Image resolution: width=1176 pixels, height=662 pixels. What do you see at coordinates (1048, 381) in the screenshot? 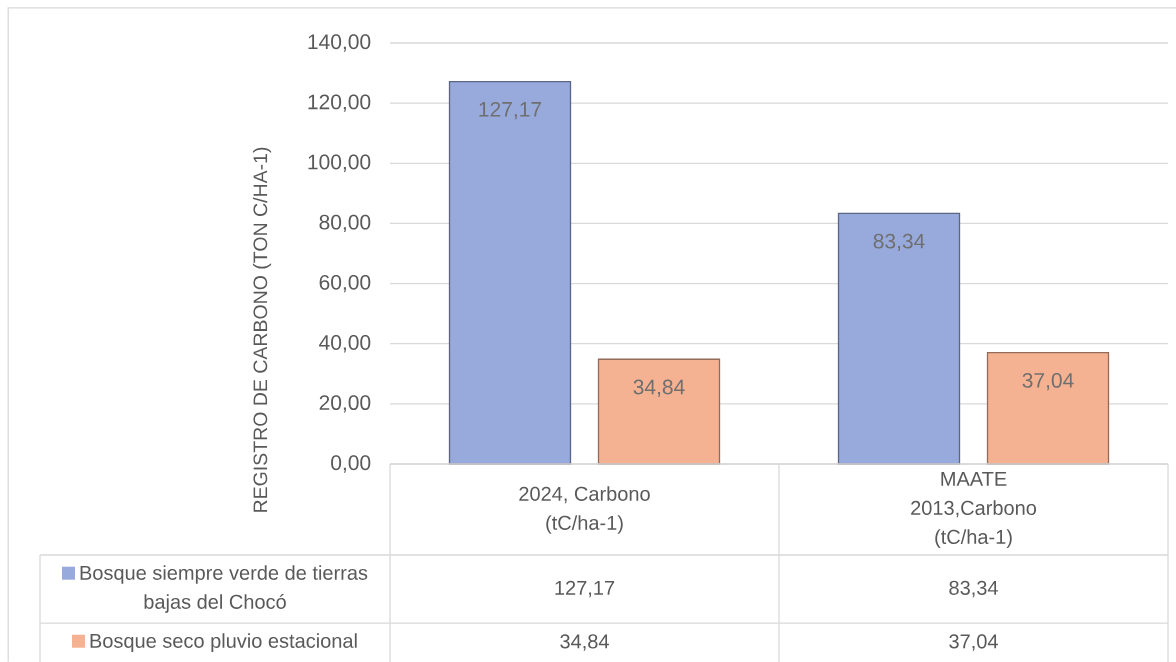
I see `text: 37,04` at bounding box center [1048, 381].